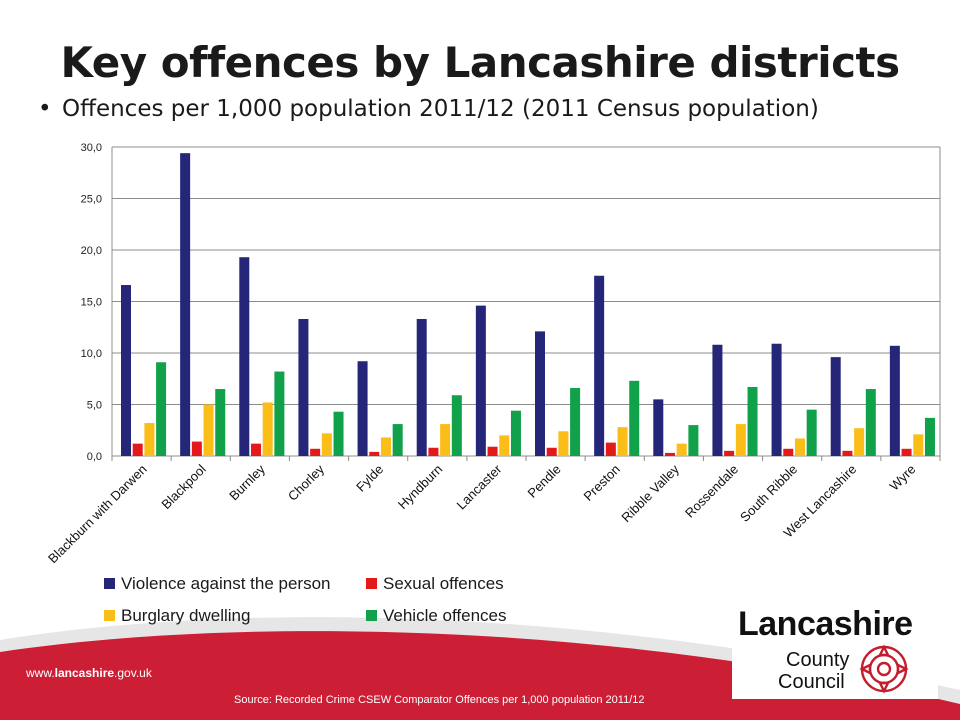  I want to click on bar-vehicle-offences-blackburn-with-darwen, so click(161, 409).